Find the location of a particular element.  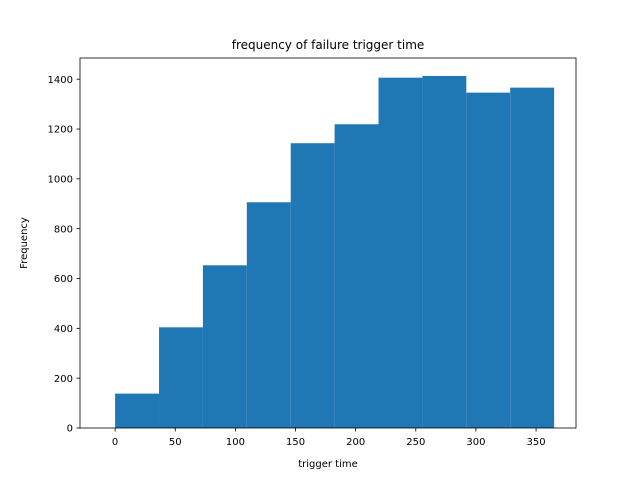

y-tick-label: 400 is located at coordinates (63, 329).